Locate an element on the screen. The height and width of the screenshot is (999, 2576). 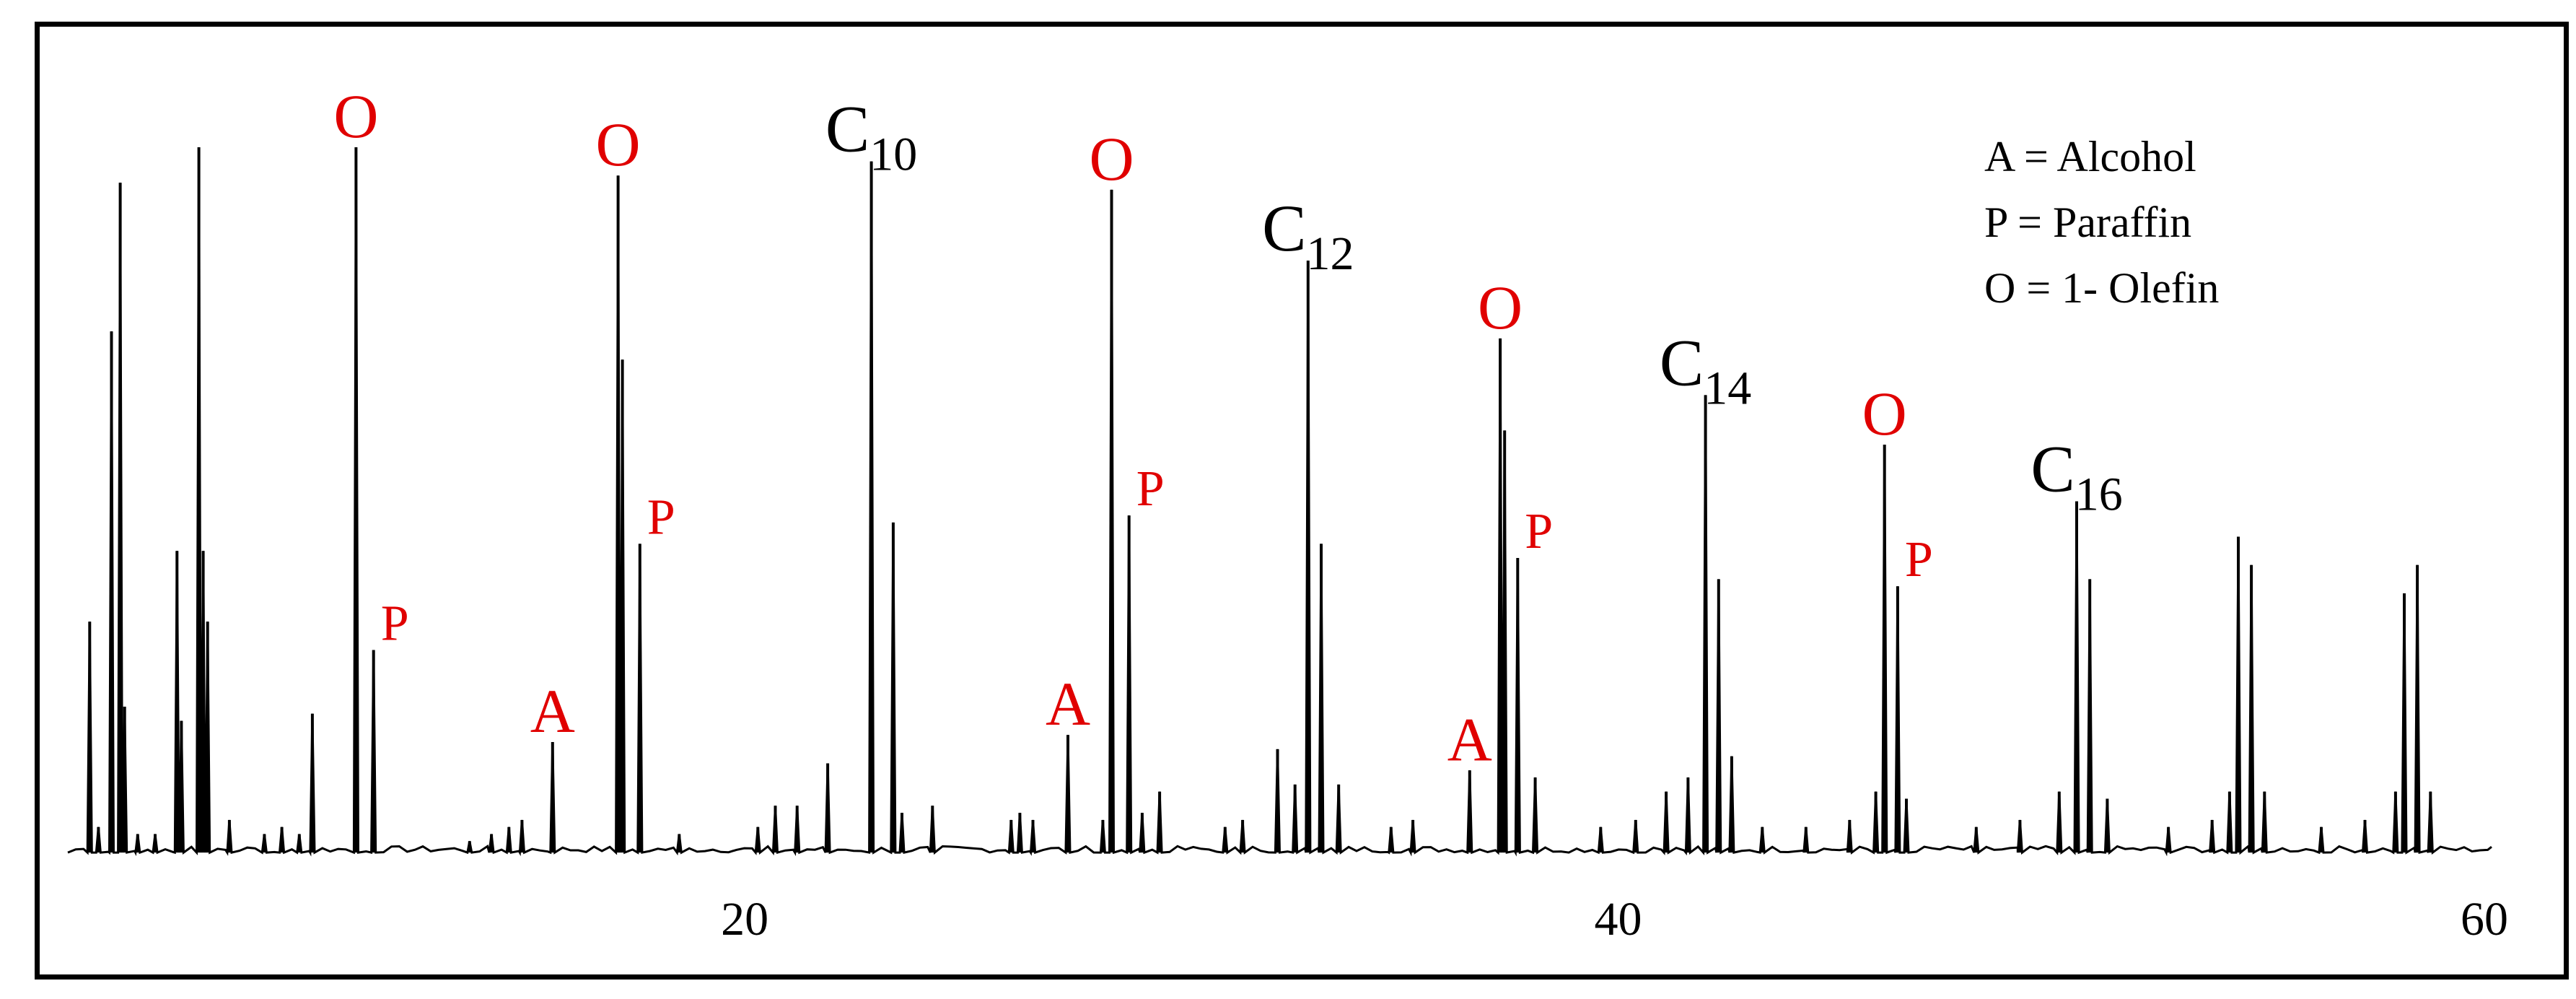
legend-entry-paraffin: P = Paraffin is located at coordinates (2087, 223).